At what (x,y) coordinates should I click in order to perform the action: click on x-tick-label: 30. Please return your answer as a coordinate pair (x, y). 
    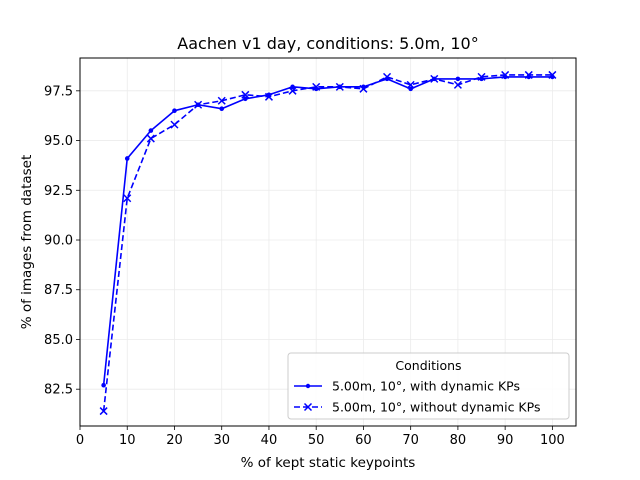
    Looking at the image, I should click on (221, 440).